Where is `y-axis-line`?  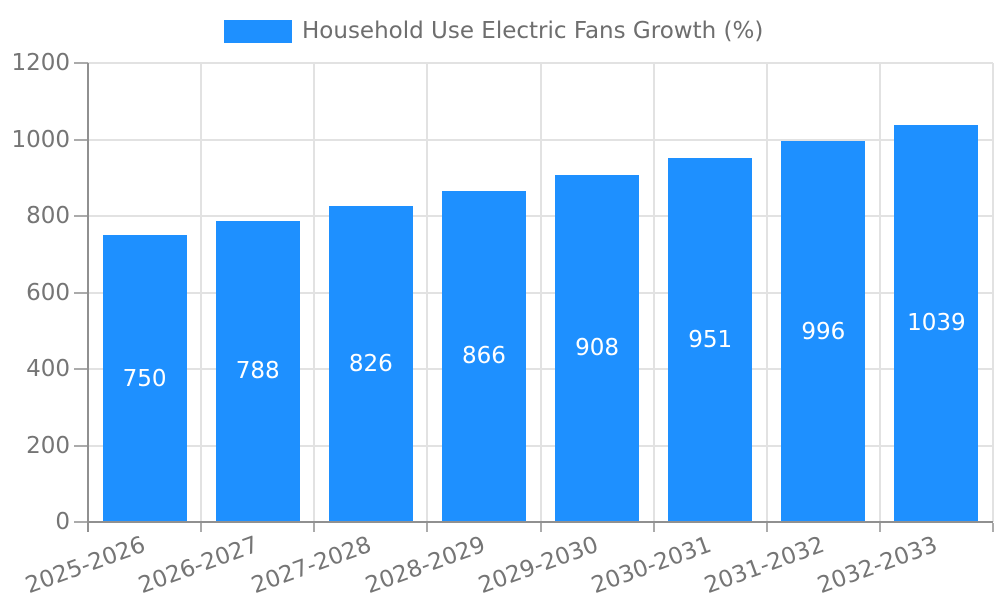
y-axis-line is located at coordinates (88, 297).